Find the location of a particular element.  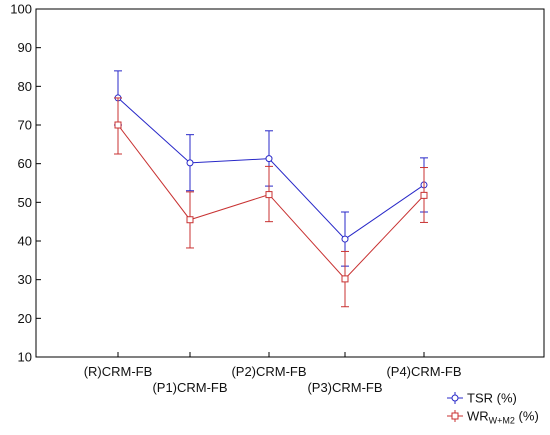

y-tick-label: 100 is located at coordinates (21, 9).